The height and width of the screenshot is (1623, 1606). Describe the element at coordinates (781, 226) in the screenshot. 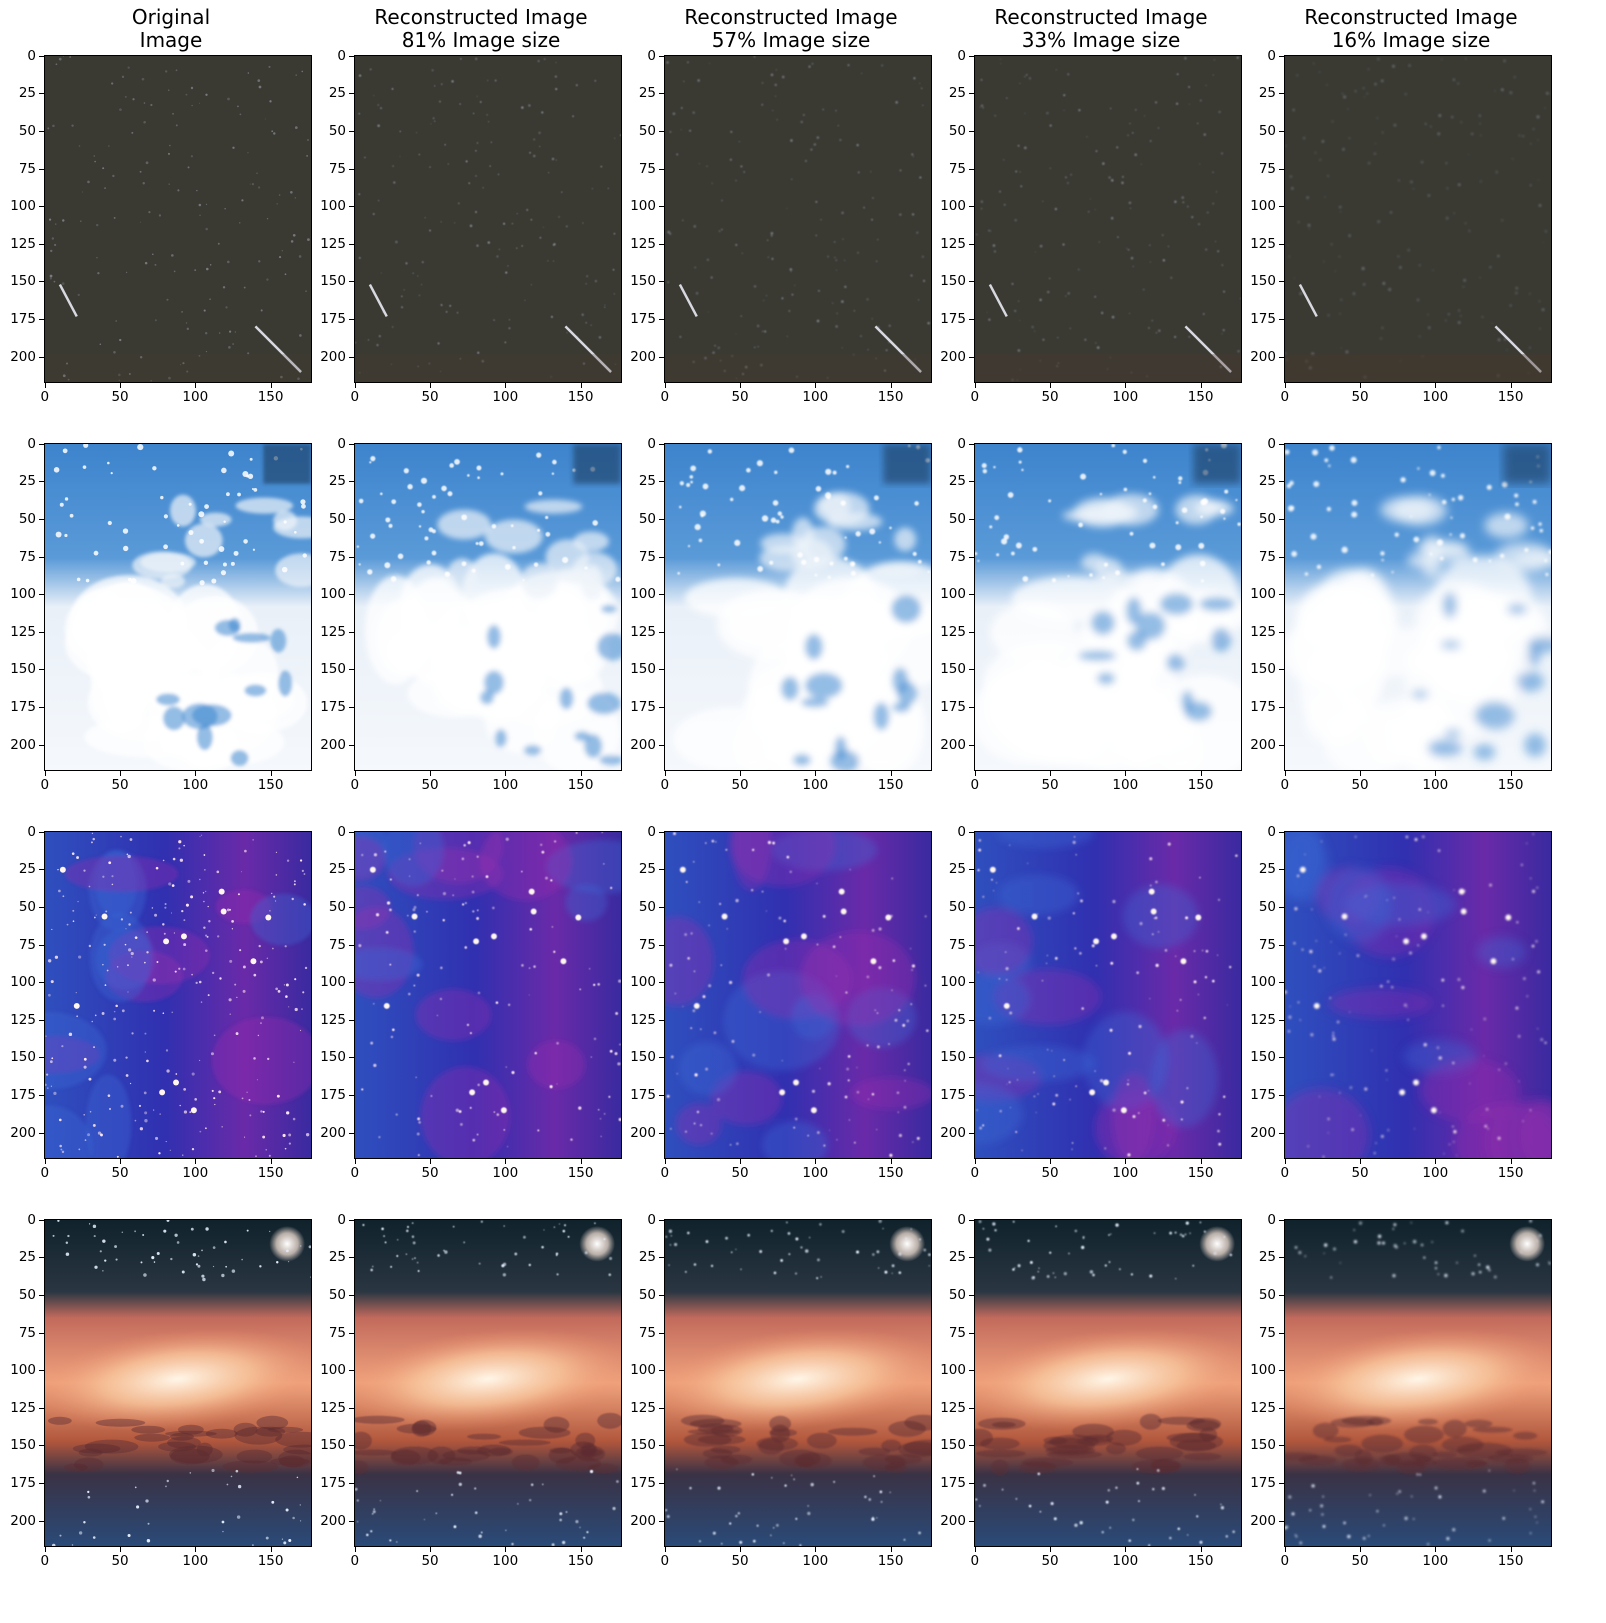

I see `image-panel-dark-night-sky-meteors: 0 25 50 75 100 125 150 175 200 0 50 100 150` at that location.